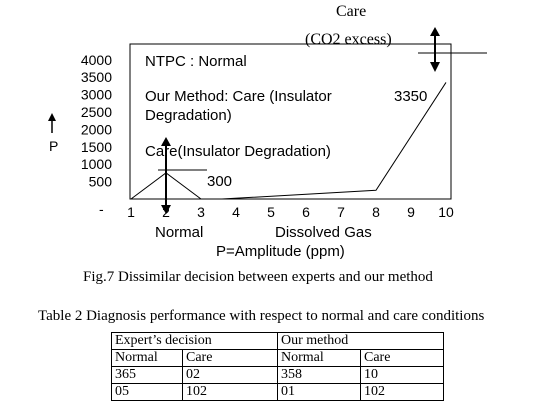 Image resolution: width=551 pixels, height=409 pixels. I want to click on table-cell: 01, so click(319, 392).